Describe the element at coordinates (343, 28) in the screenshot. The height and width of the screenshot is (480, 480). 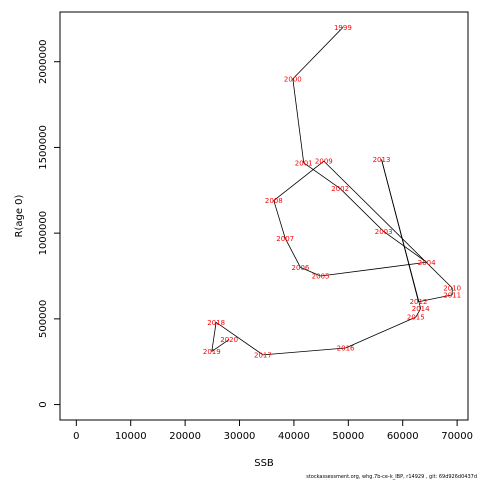
I see `year-label: 1999` at that location.